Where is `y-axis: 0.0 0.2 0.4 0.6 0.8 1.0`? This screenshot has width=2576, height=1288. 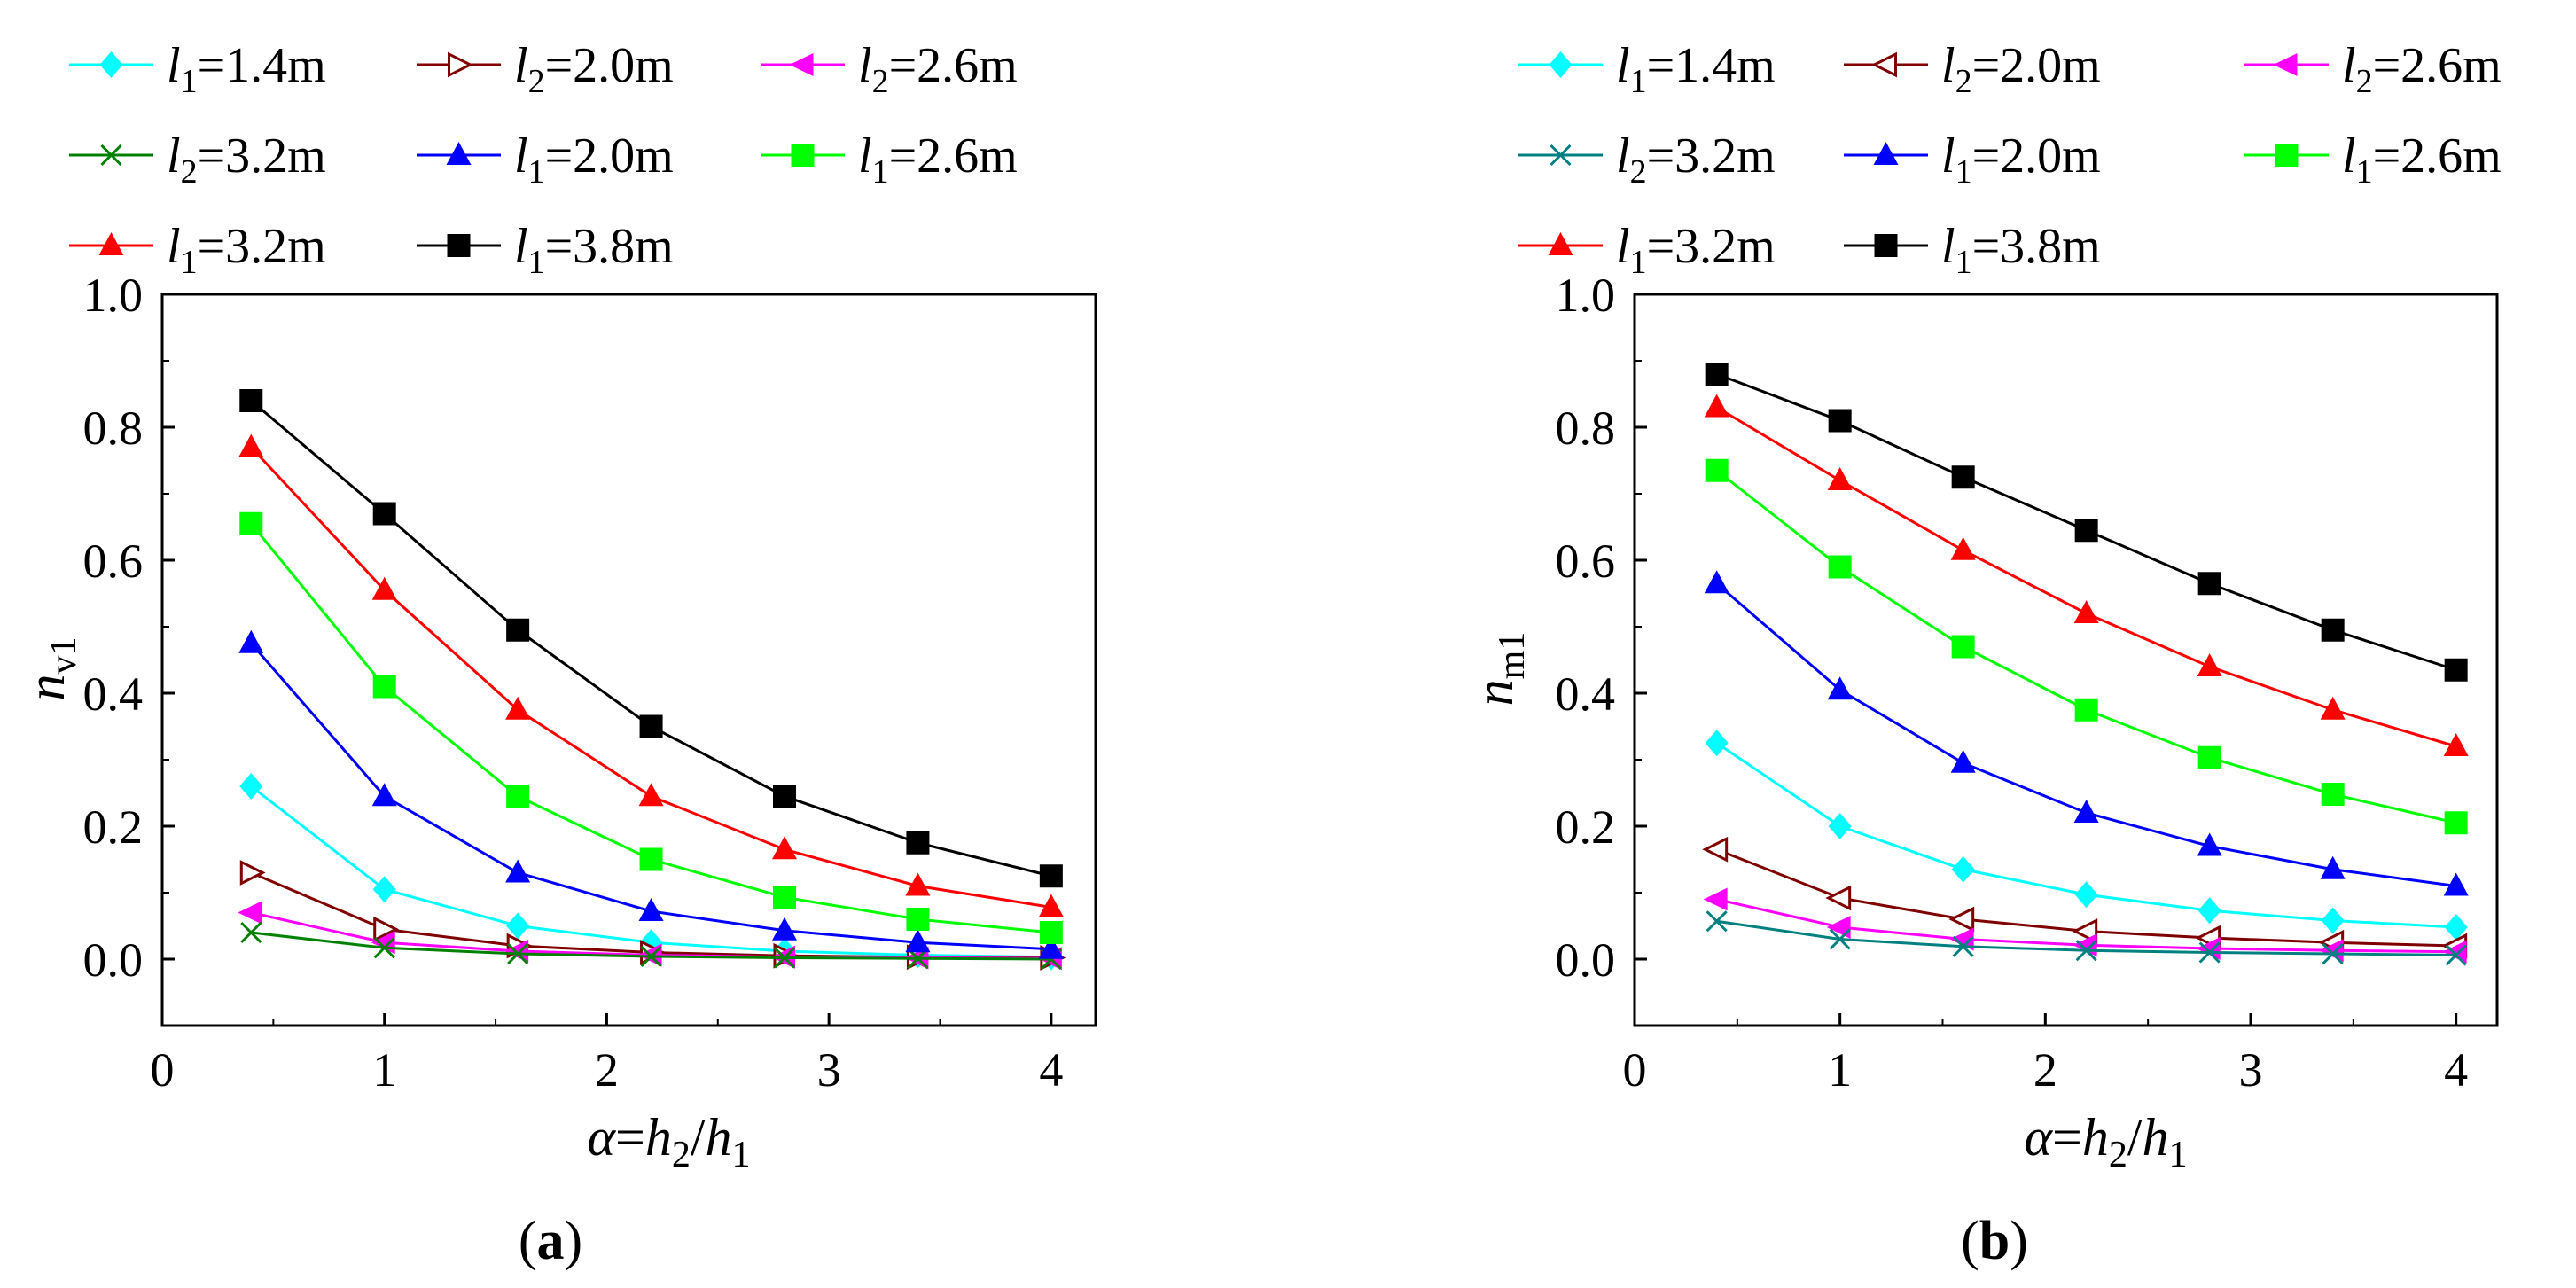 y-axis: 0.0 0.2 0.4 0.6 0.8 1.0 is located at coordinates (129, 628).